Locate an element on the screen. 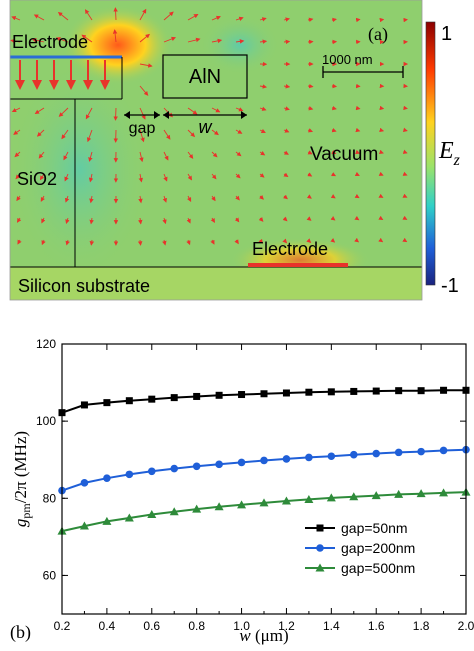  panel-b-label: (b) is located at coordinates (20, 632).